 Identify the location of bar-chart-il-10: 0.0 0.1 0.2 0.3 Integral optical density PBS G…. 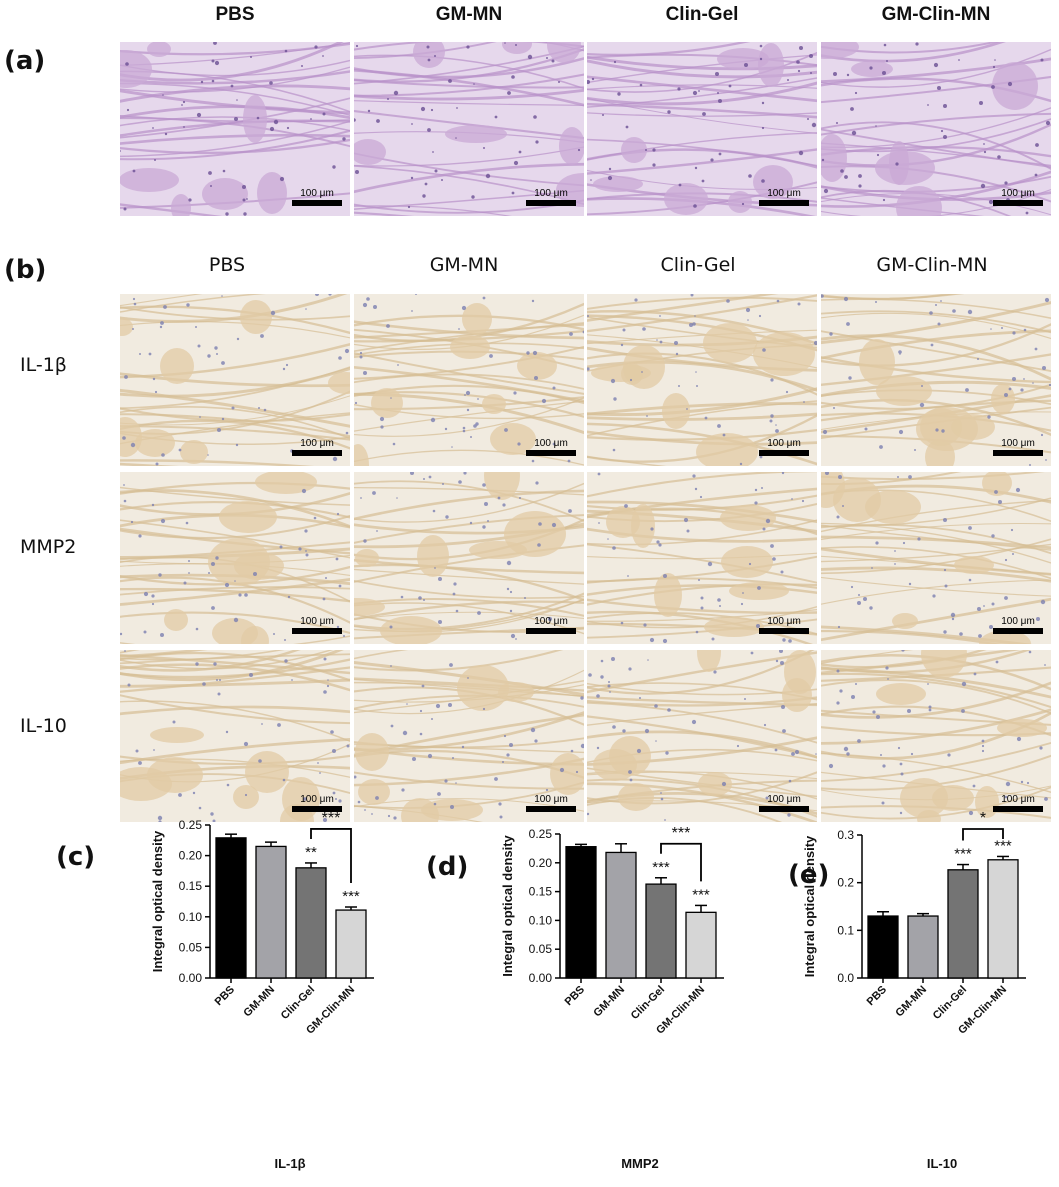
(929, 993).